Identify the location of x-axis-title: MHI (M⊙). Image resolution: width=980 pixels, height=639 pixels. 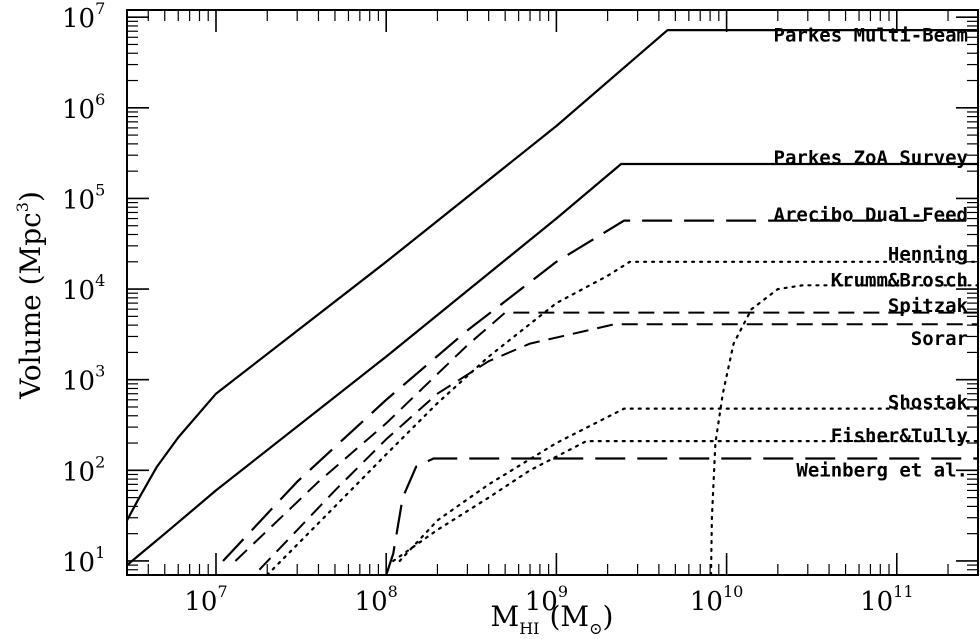
(552, 619).